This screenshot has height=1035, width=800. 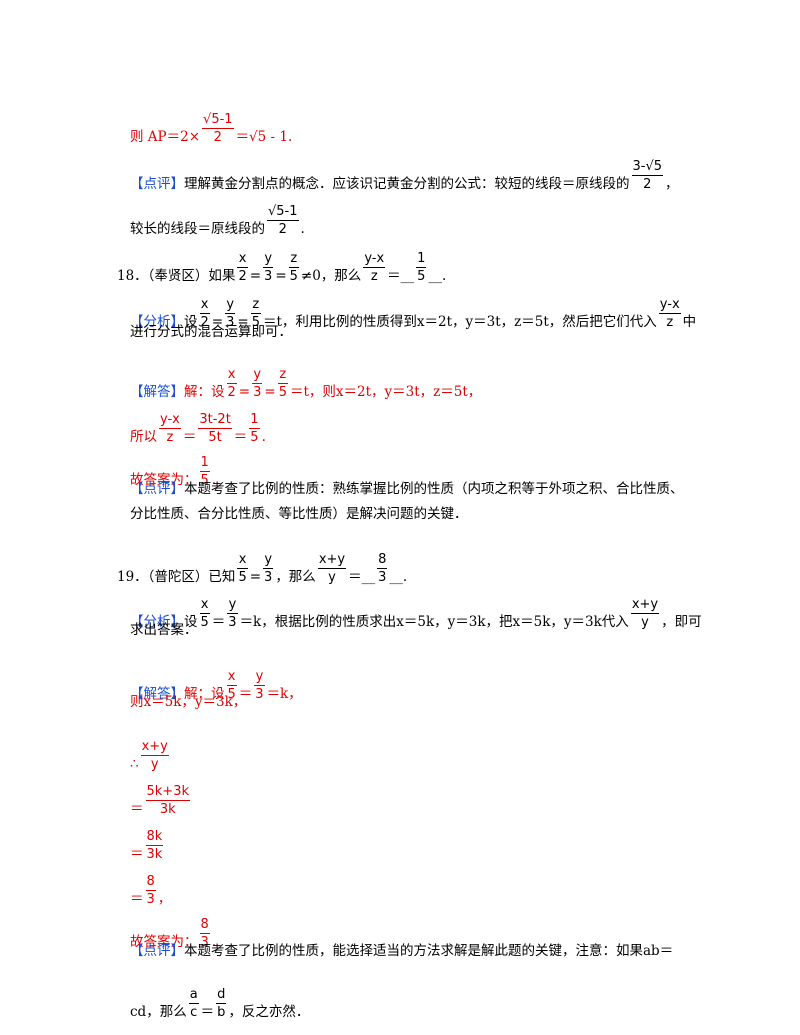 I want to click on numerator: 8k, so click(x=154, y=837).